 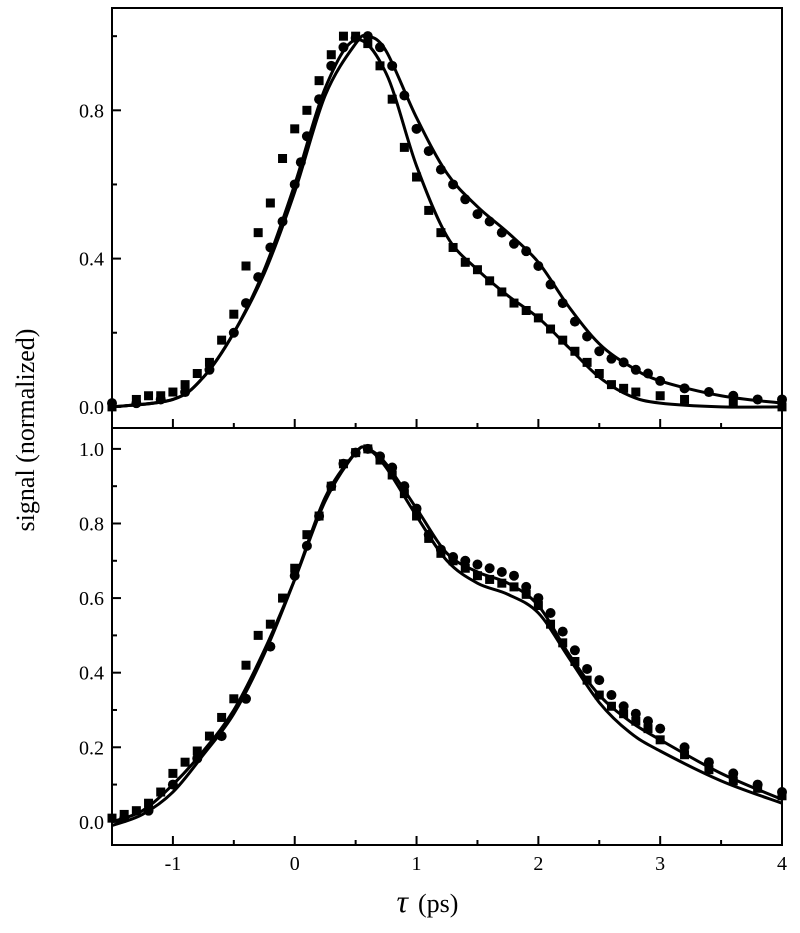 What do you see at coordinates (660, 864) in the screenshot?
I see `x-tick-label: 3` at bounding box center [660, 864].